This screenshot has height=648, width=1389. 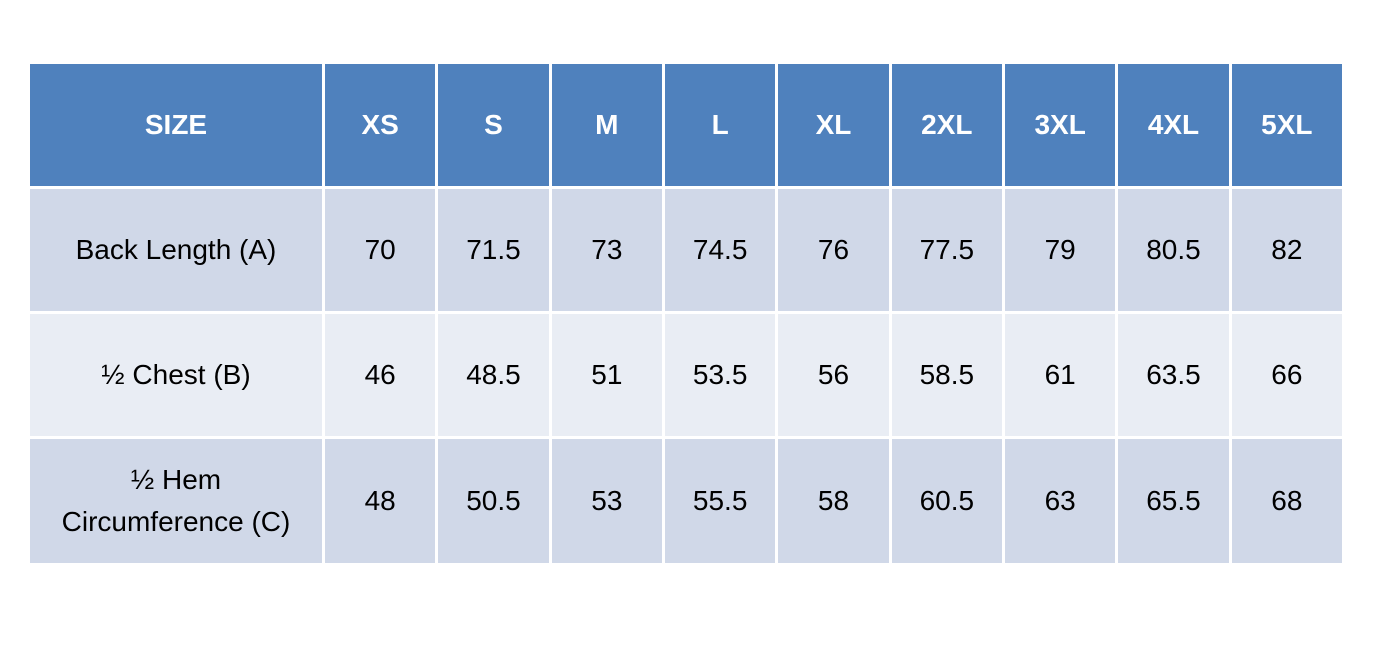 What do you see at coordinates (1286, 125) in the screenshot?
I see `header-cell: 5XL` at bounding box center [1286, 125].